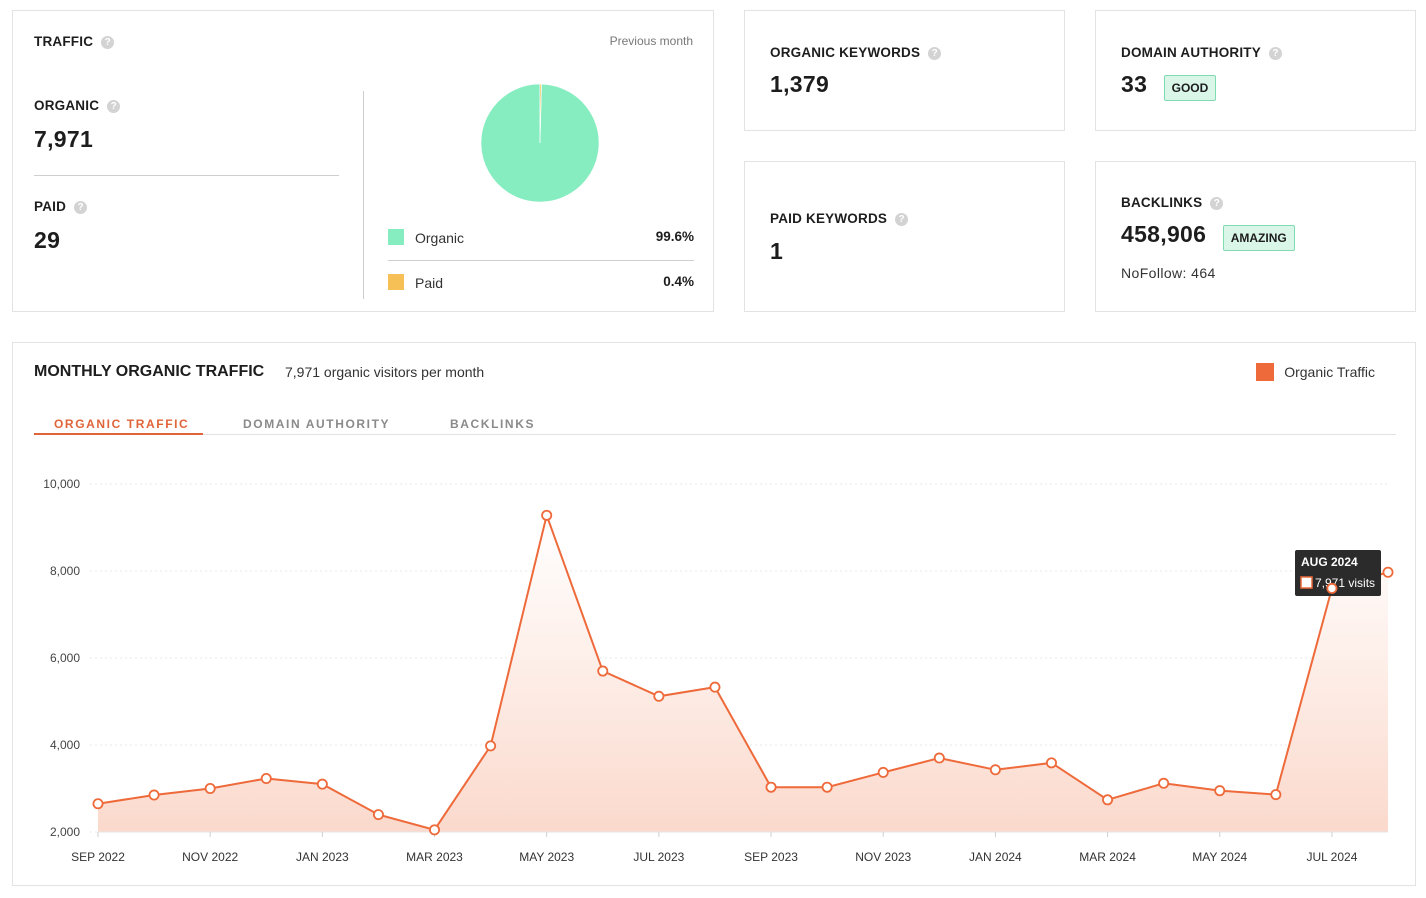  I want to click on pie-slice-paid, so click(540, 113).